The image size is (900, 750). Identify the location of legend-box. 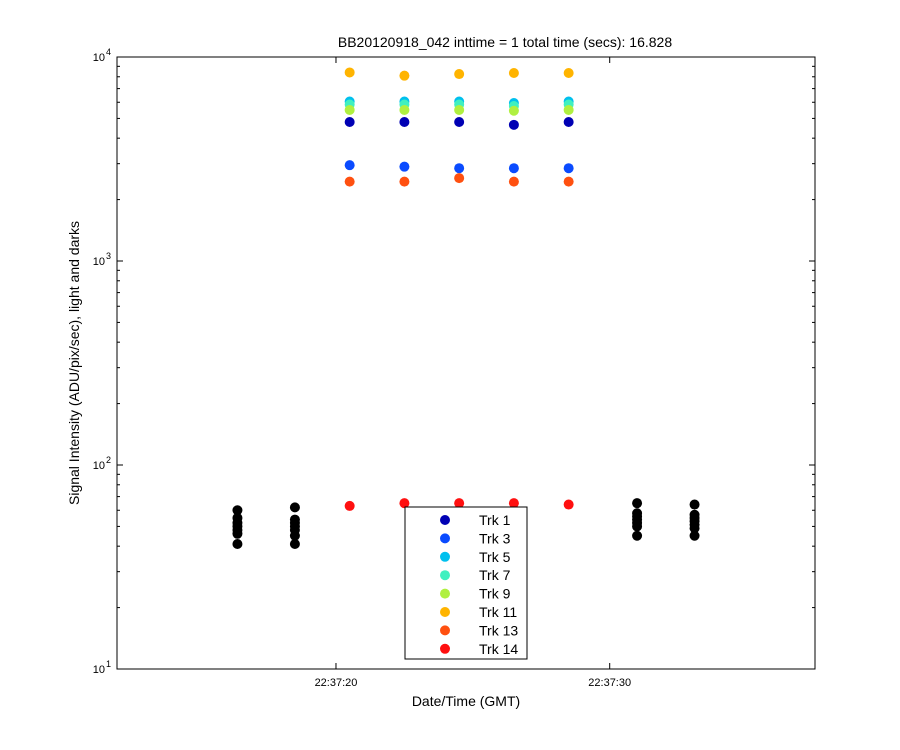
(466, 583).